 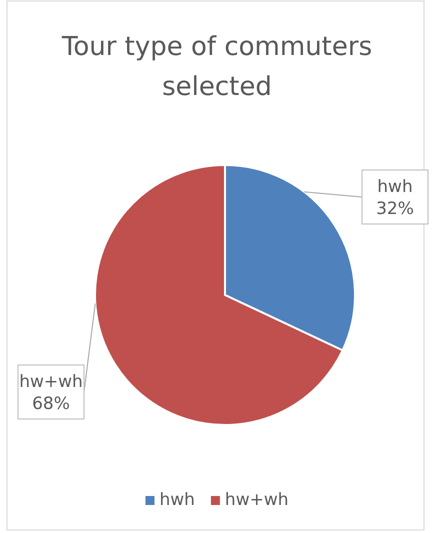 What do you see at coordinates (395, 187) in the screenshot?
I see `slice-label: hwh` at bounding box center [395, 187].